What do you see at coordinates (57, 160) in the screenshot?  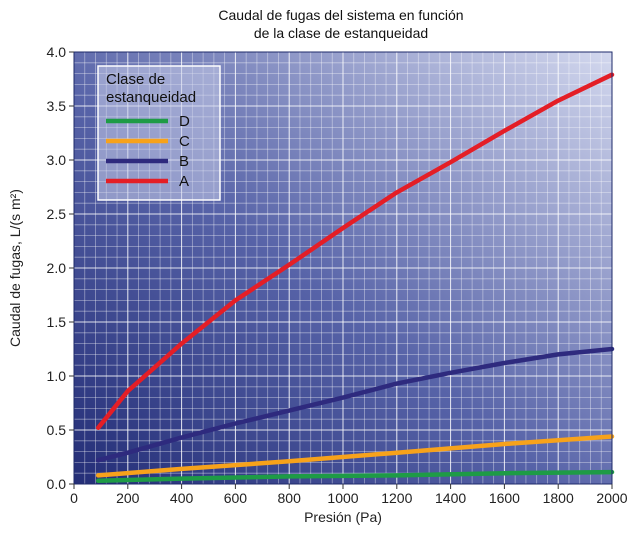 I see `y-tick-label: 3.0` at bounding box center [57, 160].